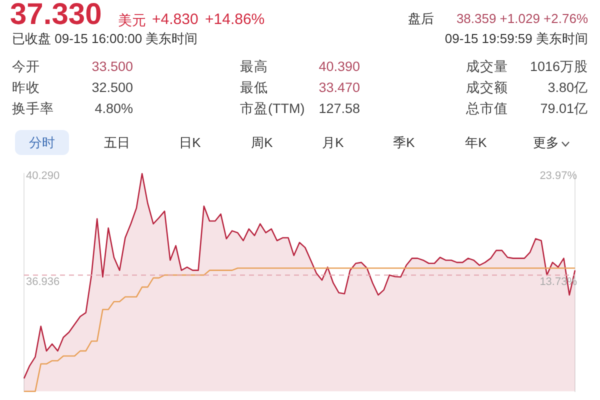 The height and width of the screenshot is (400, 600). Describe the element at coordinates (105, 38) in the screenshot. I see `text: 已收盘 09-15 16:00:00 美东时间` at that location.